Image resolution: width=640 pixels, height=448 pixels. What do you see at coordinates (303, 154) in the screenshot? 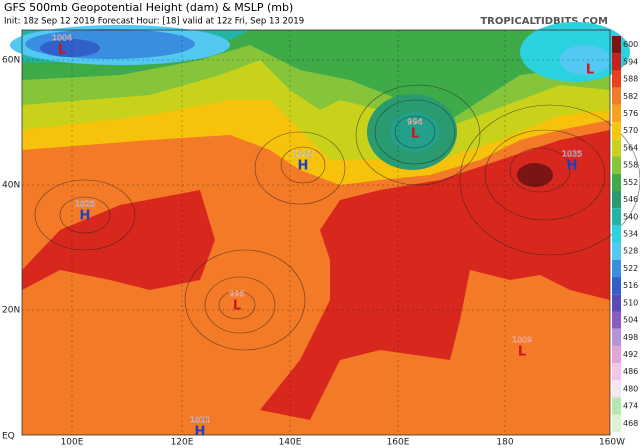
I see `pressure-value: 1032` at bounding box center [303, 154].